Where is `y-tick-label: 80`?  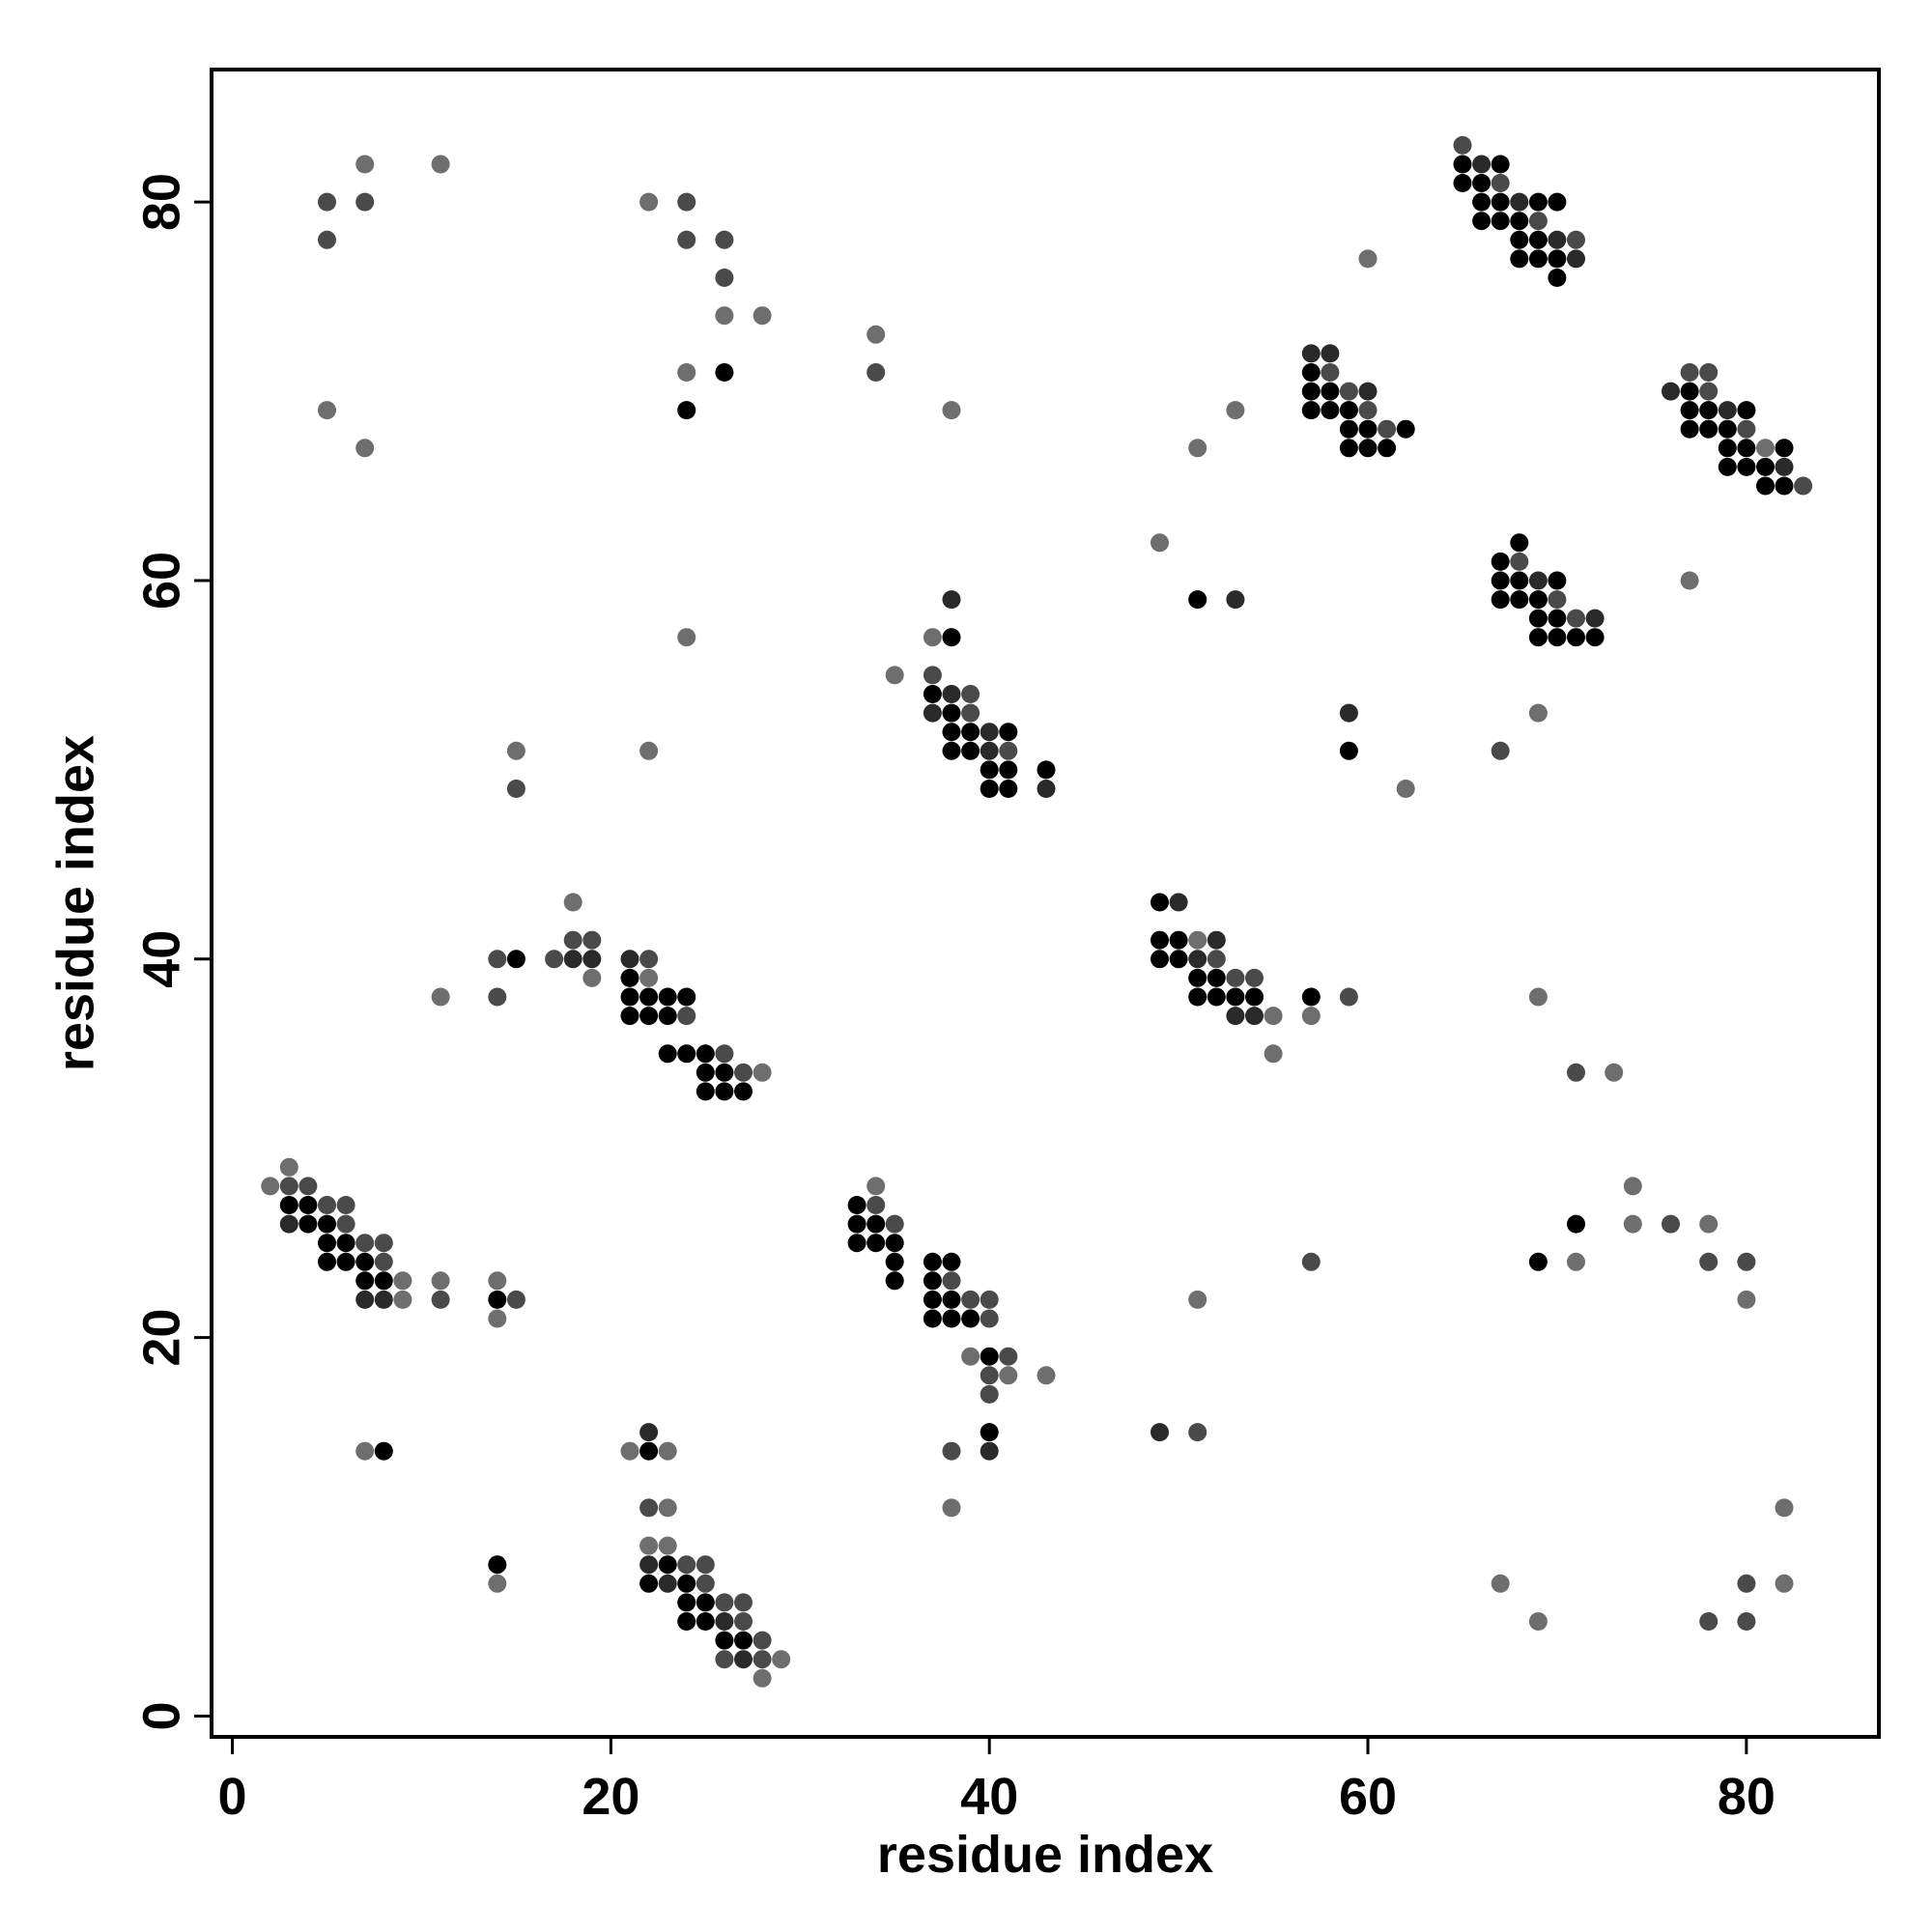
y-tick-label: 80 is located at coordinates (161, 202).